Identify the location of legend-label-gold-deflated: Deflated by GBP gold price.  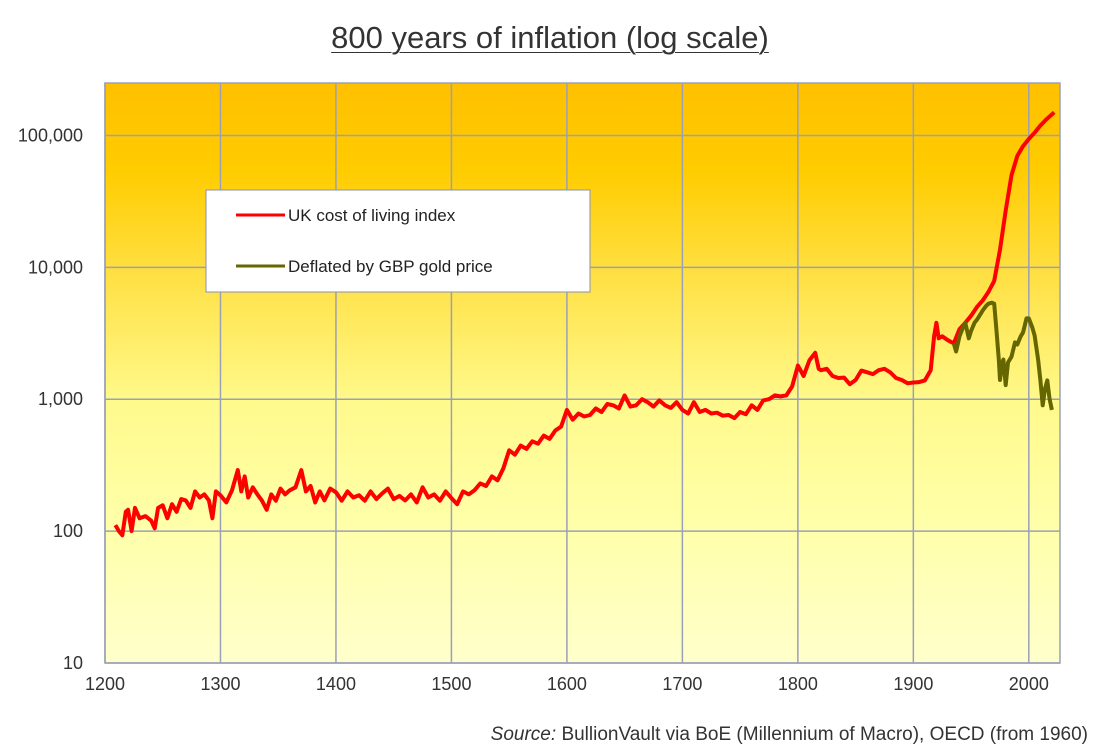
(390, 266).